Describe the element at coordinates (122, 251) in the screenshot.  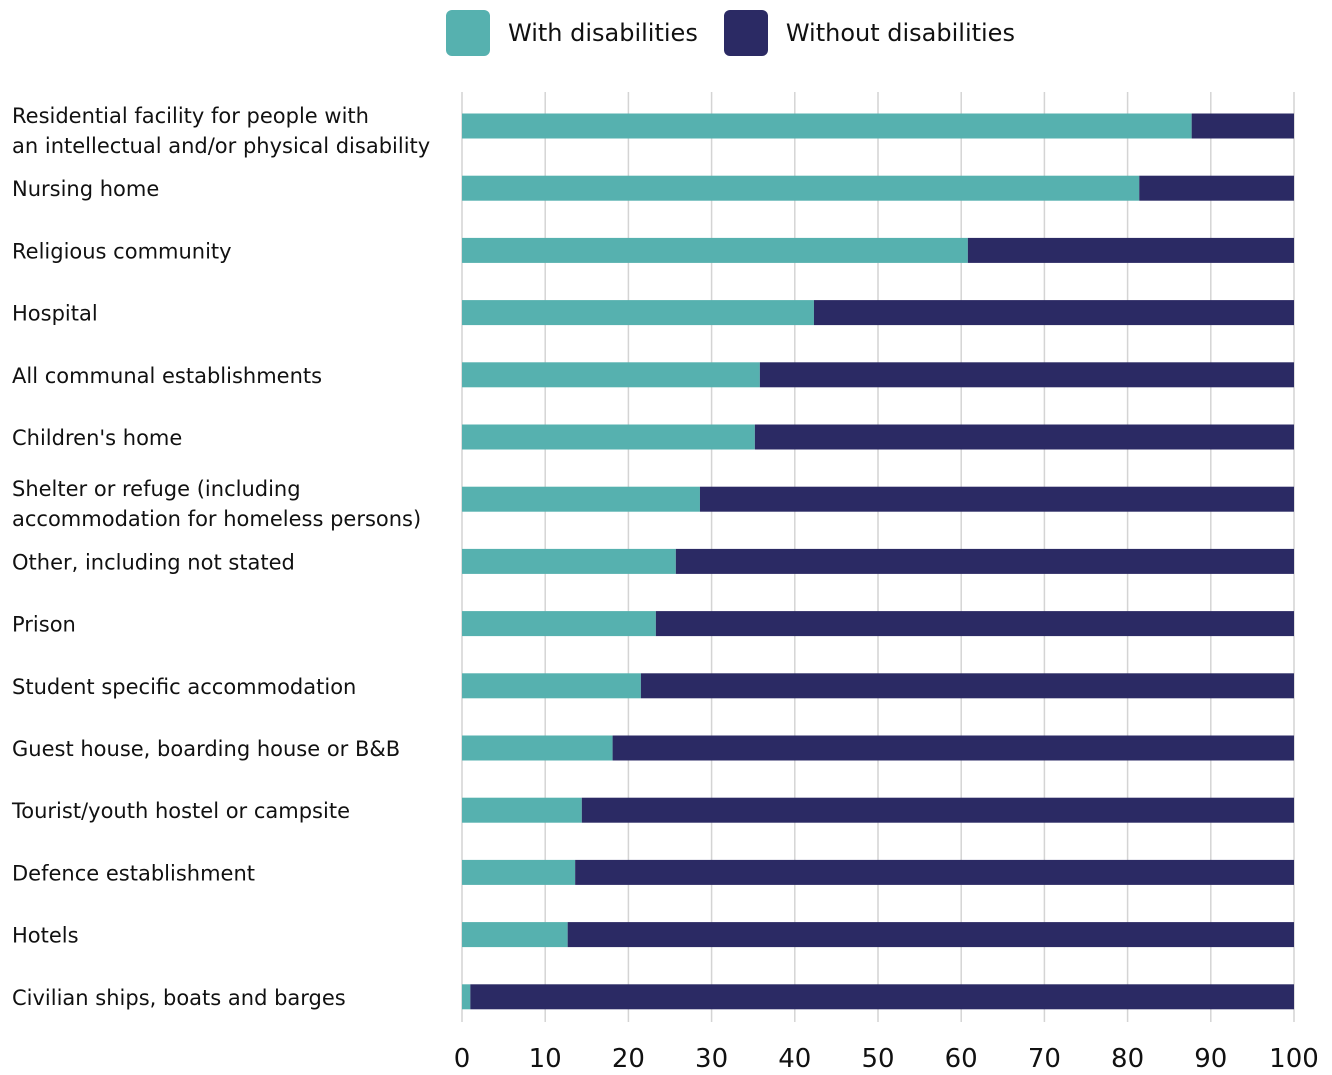
I see `category-label: Religious community` at that location.